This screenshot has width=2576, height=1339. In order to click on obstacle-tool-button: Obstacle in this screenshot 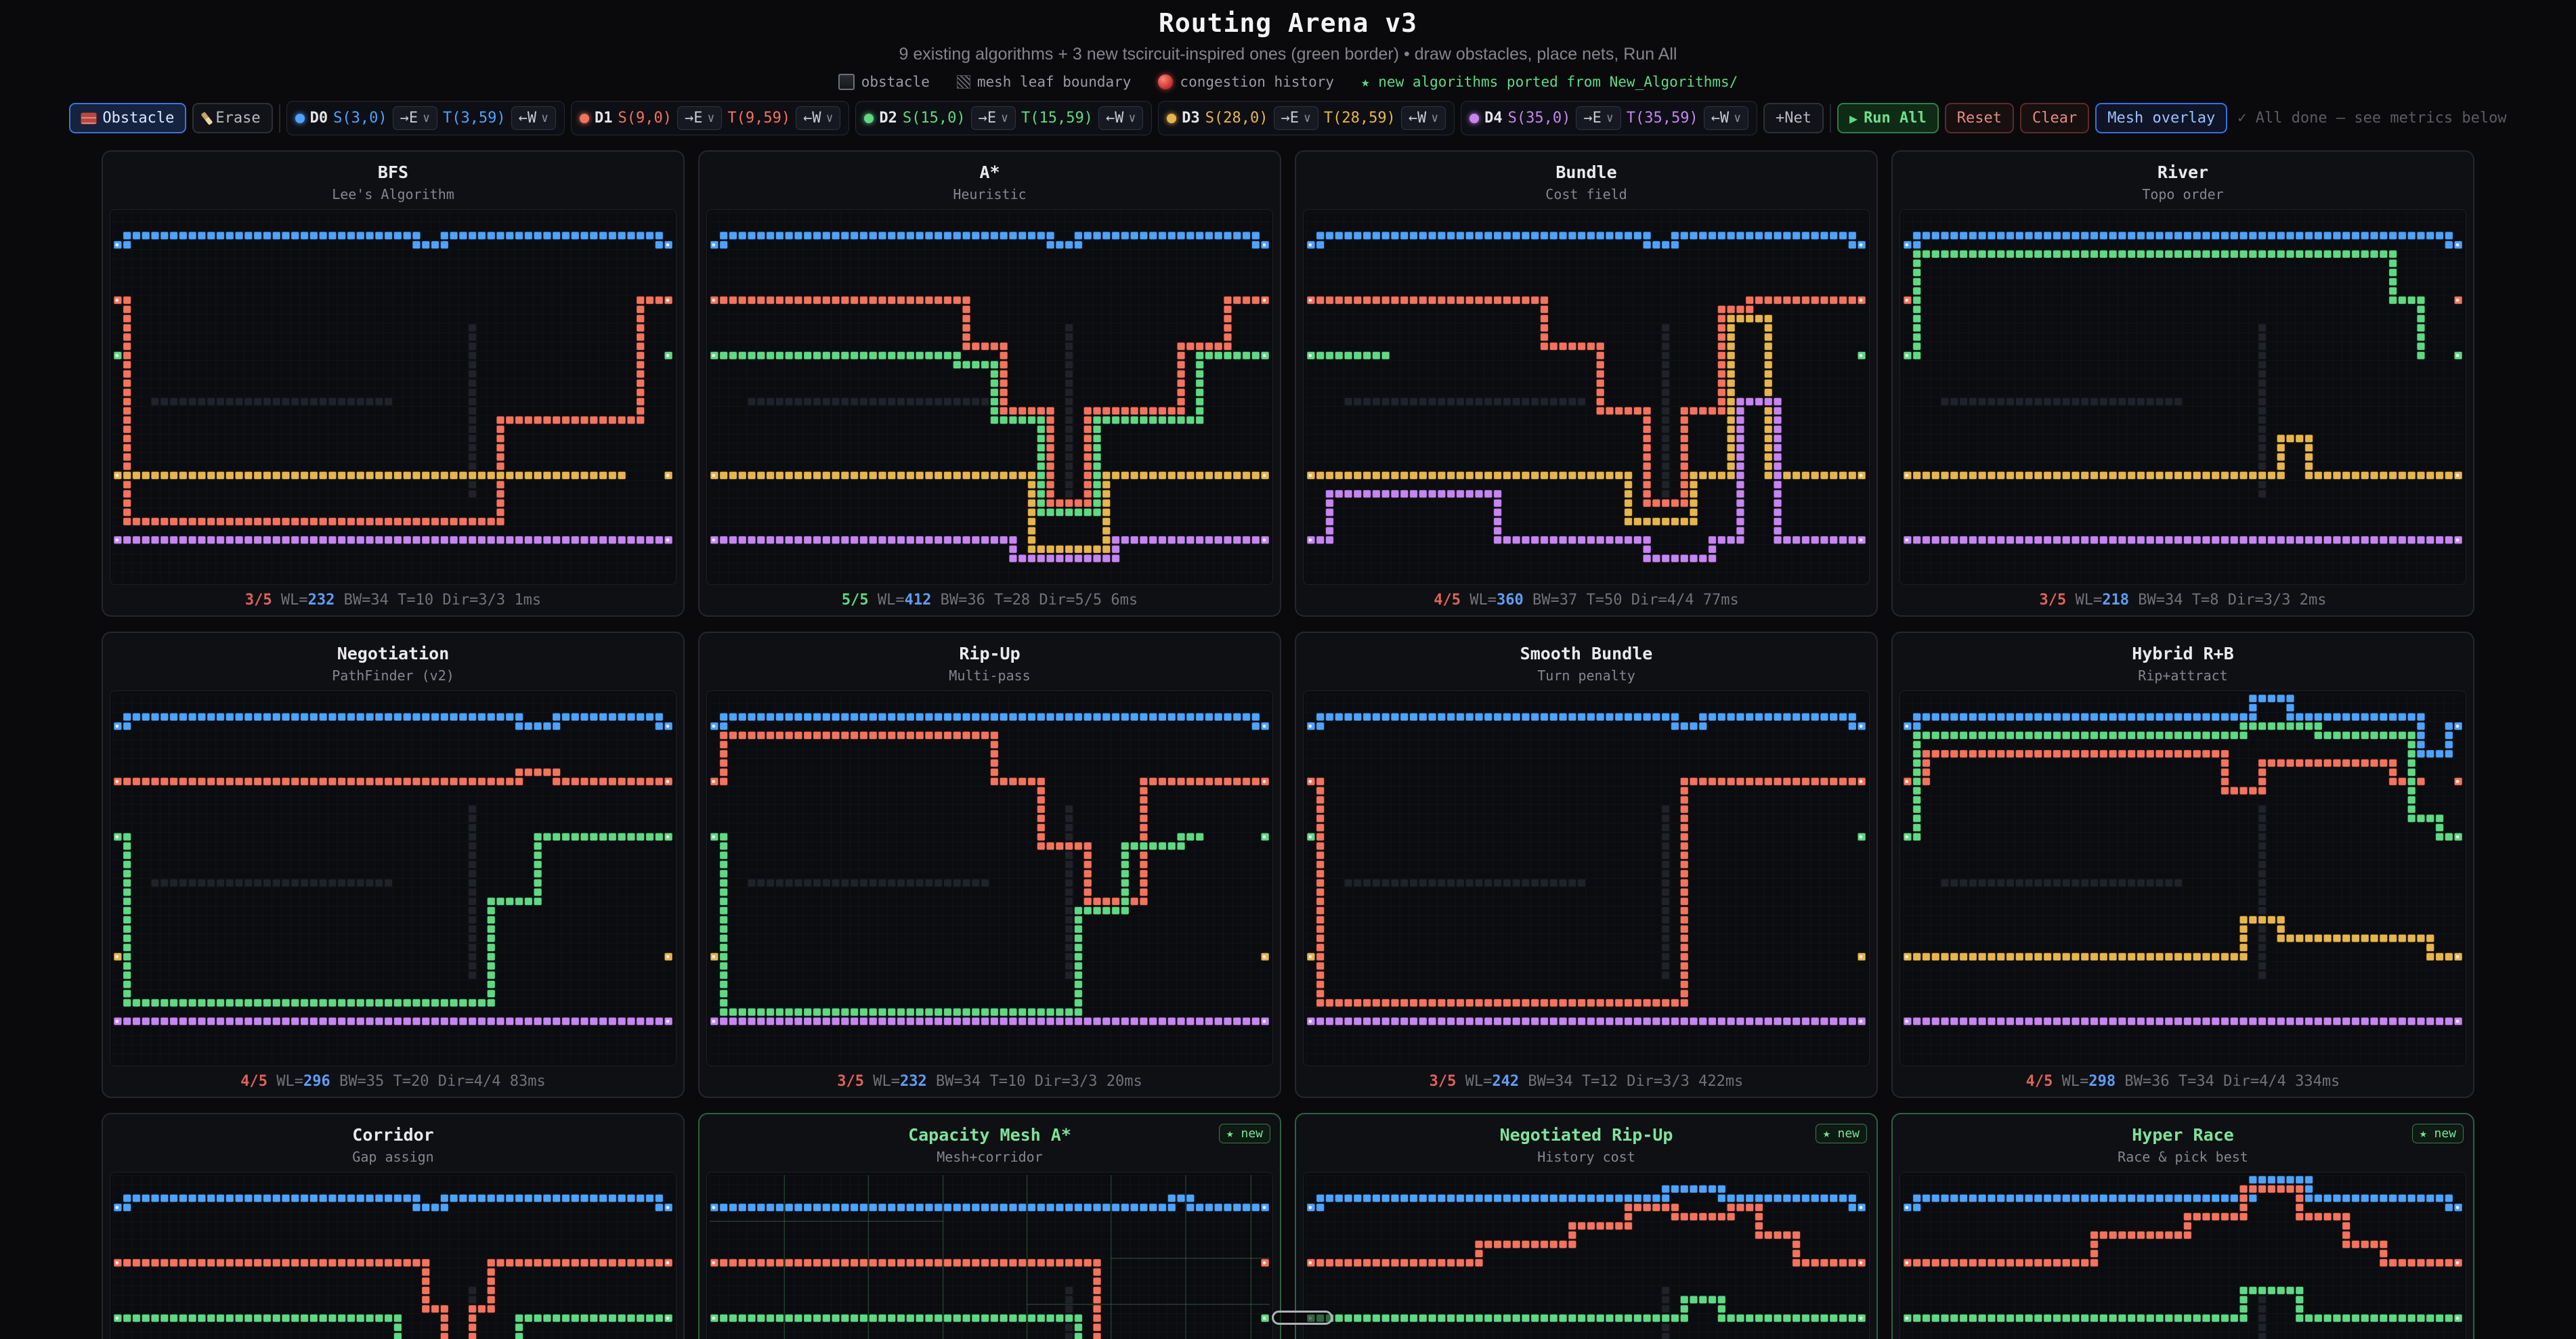, I will do `click(128, 118)`.